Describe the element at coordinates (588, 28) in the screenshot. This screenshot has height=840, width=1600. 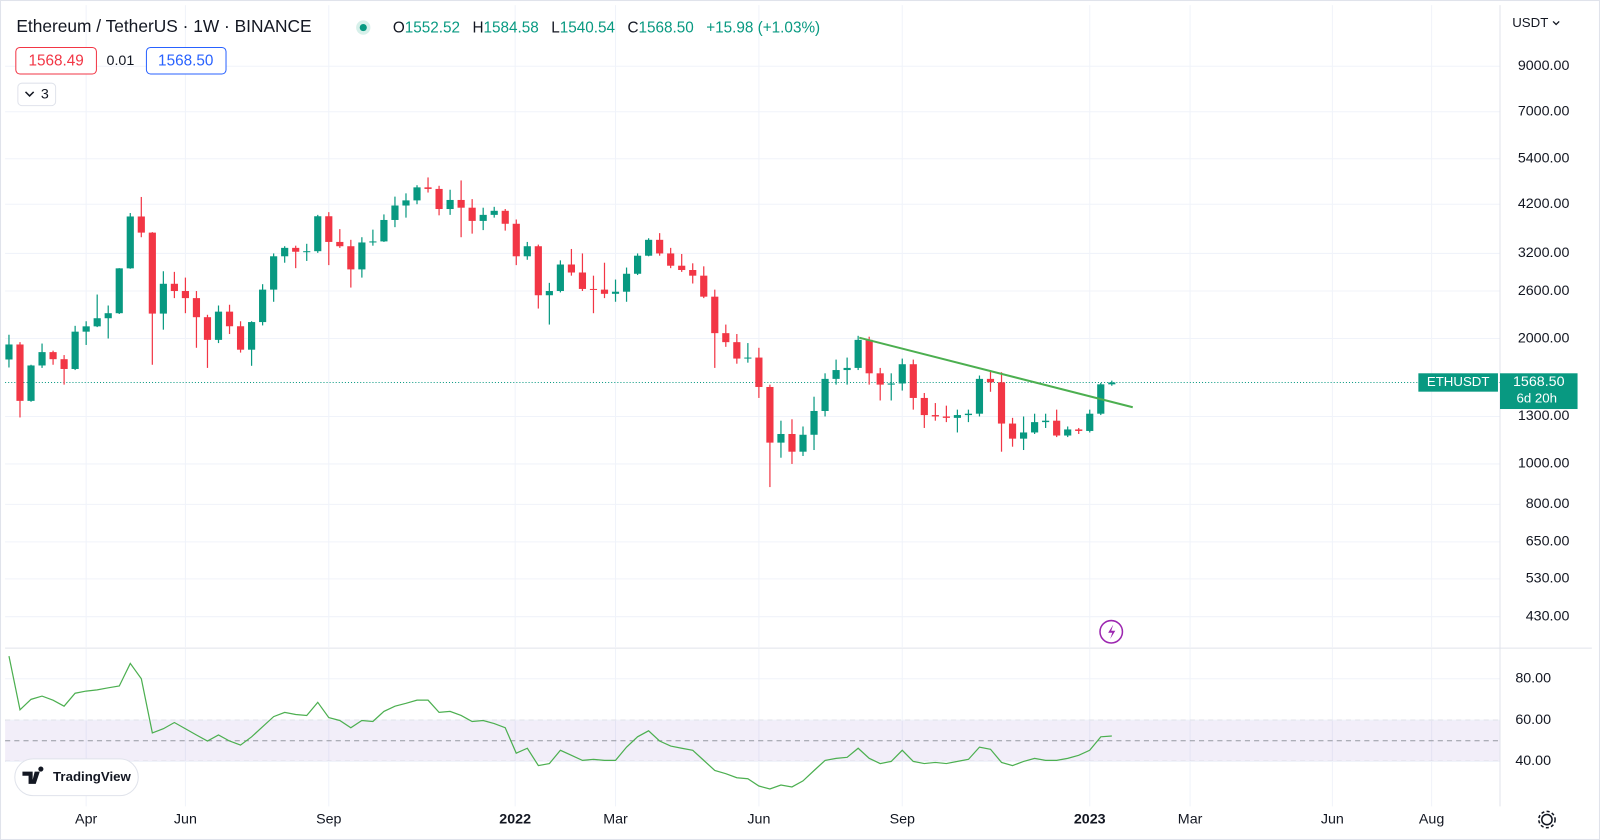
I see `ohlc-value: 1540.54` at that location.